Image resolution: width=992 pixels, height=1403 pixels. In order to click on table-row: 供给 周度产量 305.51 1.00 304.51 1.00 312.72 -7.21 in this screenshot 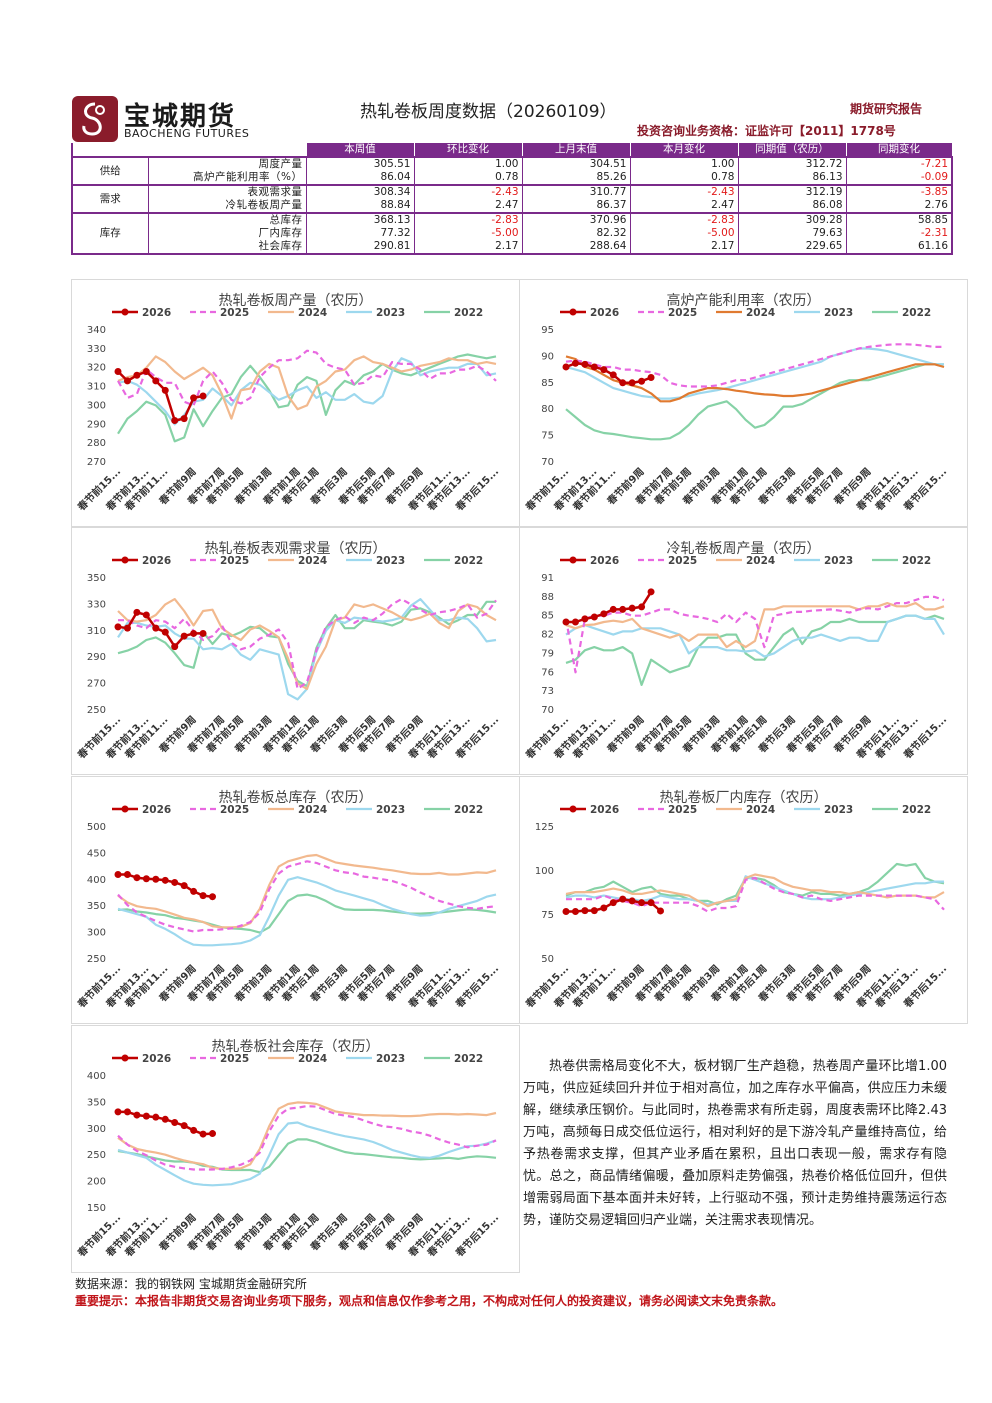, I will do `click(512, 171)`.